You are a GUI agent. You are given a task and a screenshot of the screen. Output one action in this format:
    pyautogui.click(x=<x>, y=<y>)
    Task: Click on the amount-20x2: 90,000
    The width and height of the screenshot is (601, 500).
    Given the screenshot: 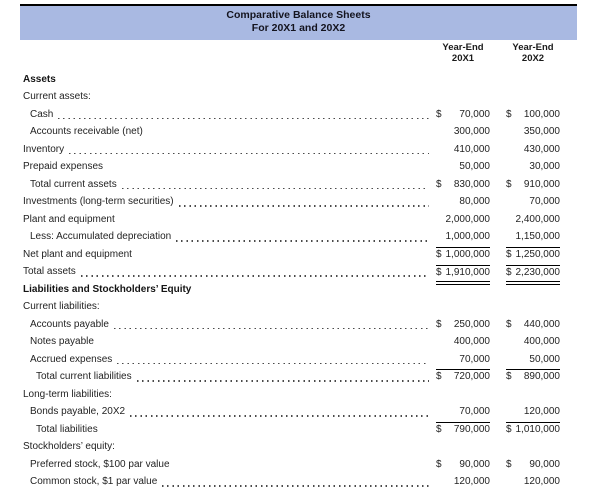 What is the action you would take?
    pyautogui.click(x=544, y=464)
    